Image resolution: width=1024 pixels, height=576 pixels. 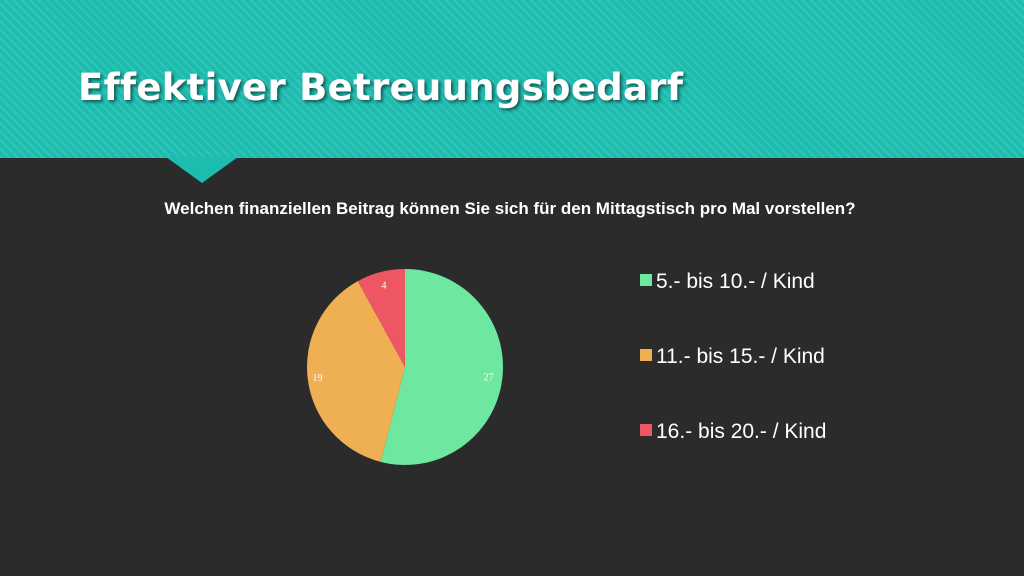 I want to click on pie-data-label-2: 19, so click(x=317, y=378).